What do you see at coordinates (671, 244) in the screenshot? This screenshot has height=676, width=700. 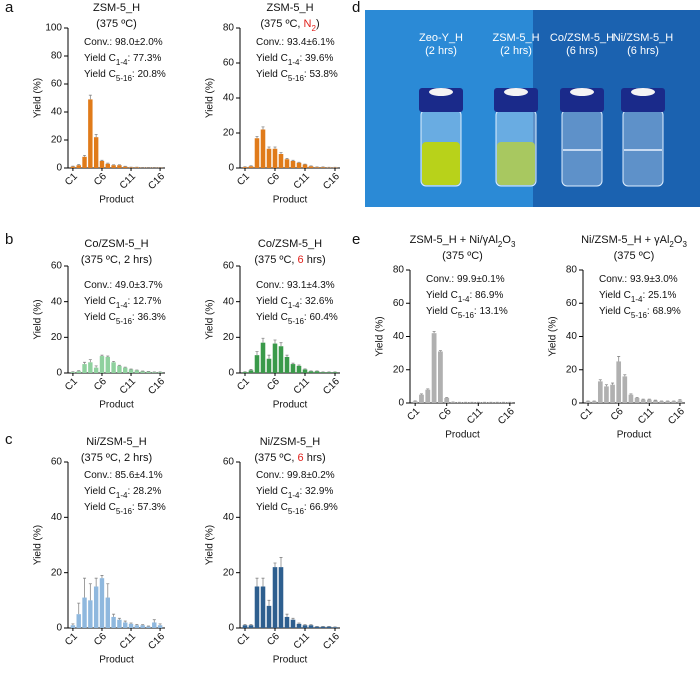 I see `subscript: 2` at bounding box center [671, 244].